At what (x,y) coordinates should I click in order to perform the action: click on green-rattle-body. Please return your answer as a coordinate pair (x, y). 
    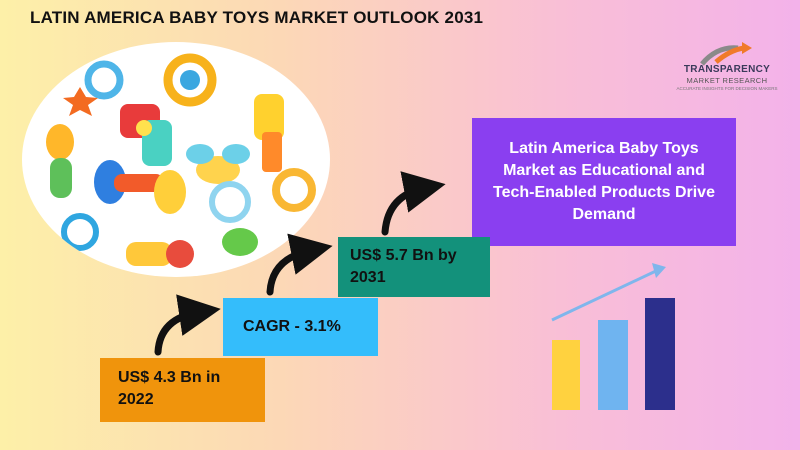
    Looking at the image, I should click on (61, 178).